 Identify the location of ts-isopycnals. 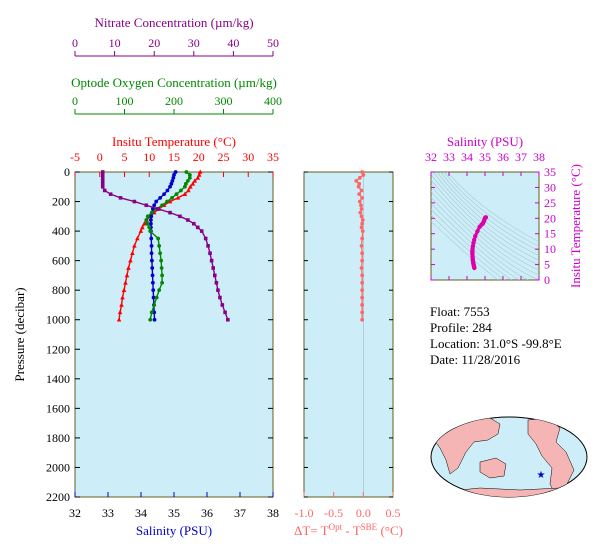
(485, 226).